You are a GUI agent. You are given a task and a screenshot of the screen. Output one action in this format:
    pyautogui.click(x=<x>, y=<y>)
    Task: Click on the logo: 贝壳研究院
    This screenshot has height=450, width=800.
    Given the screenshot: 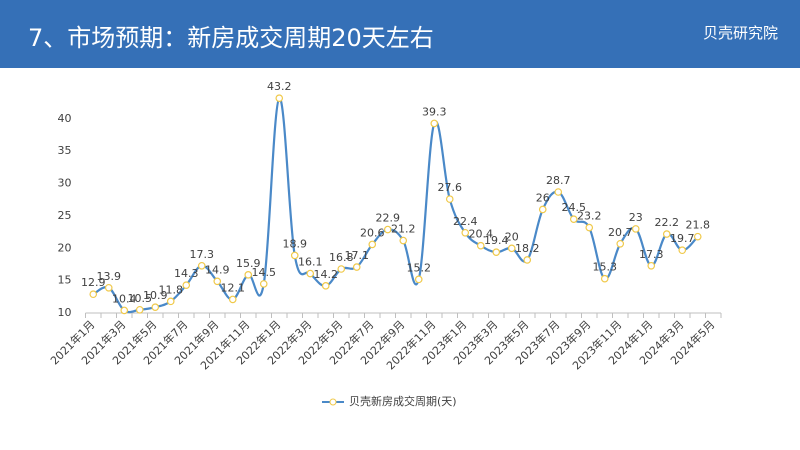 What is the action you would take?
    pyautogui.click(x=740, y=33)
    